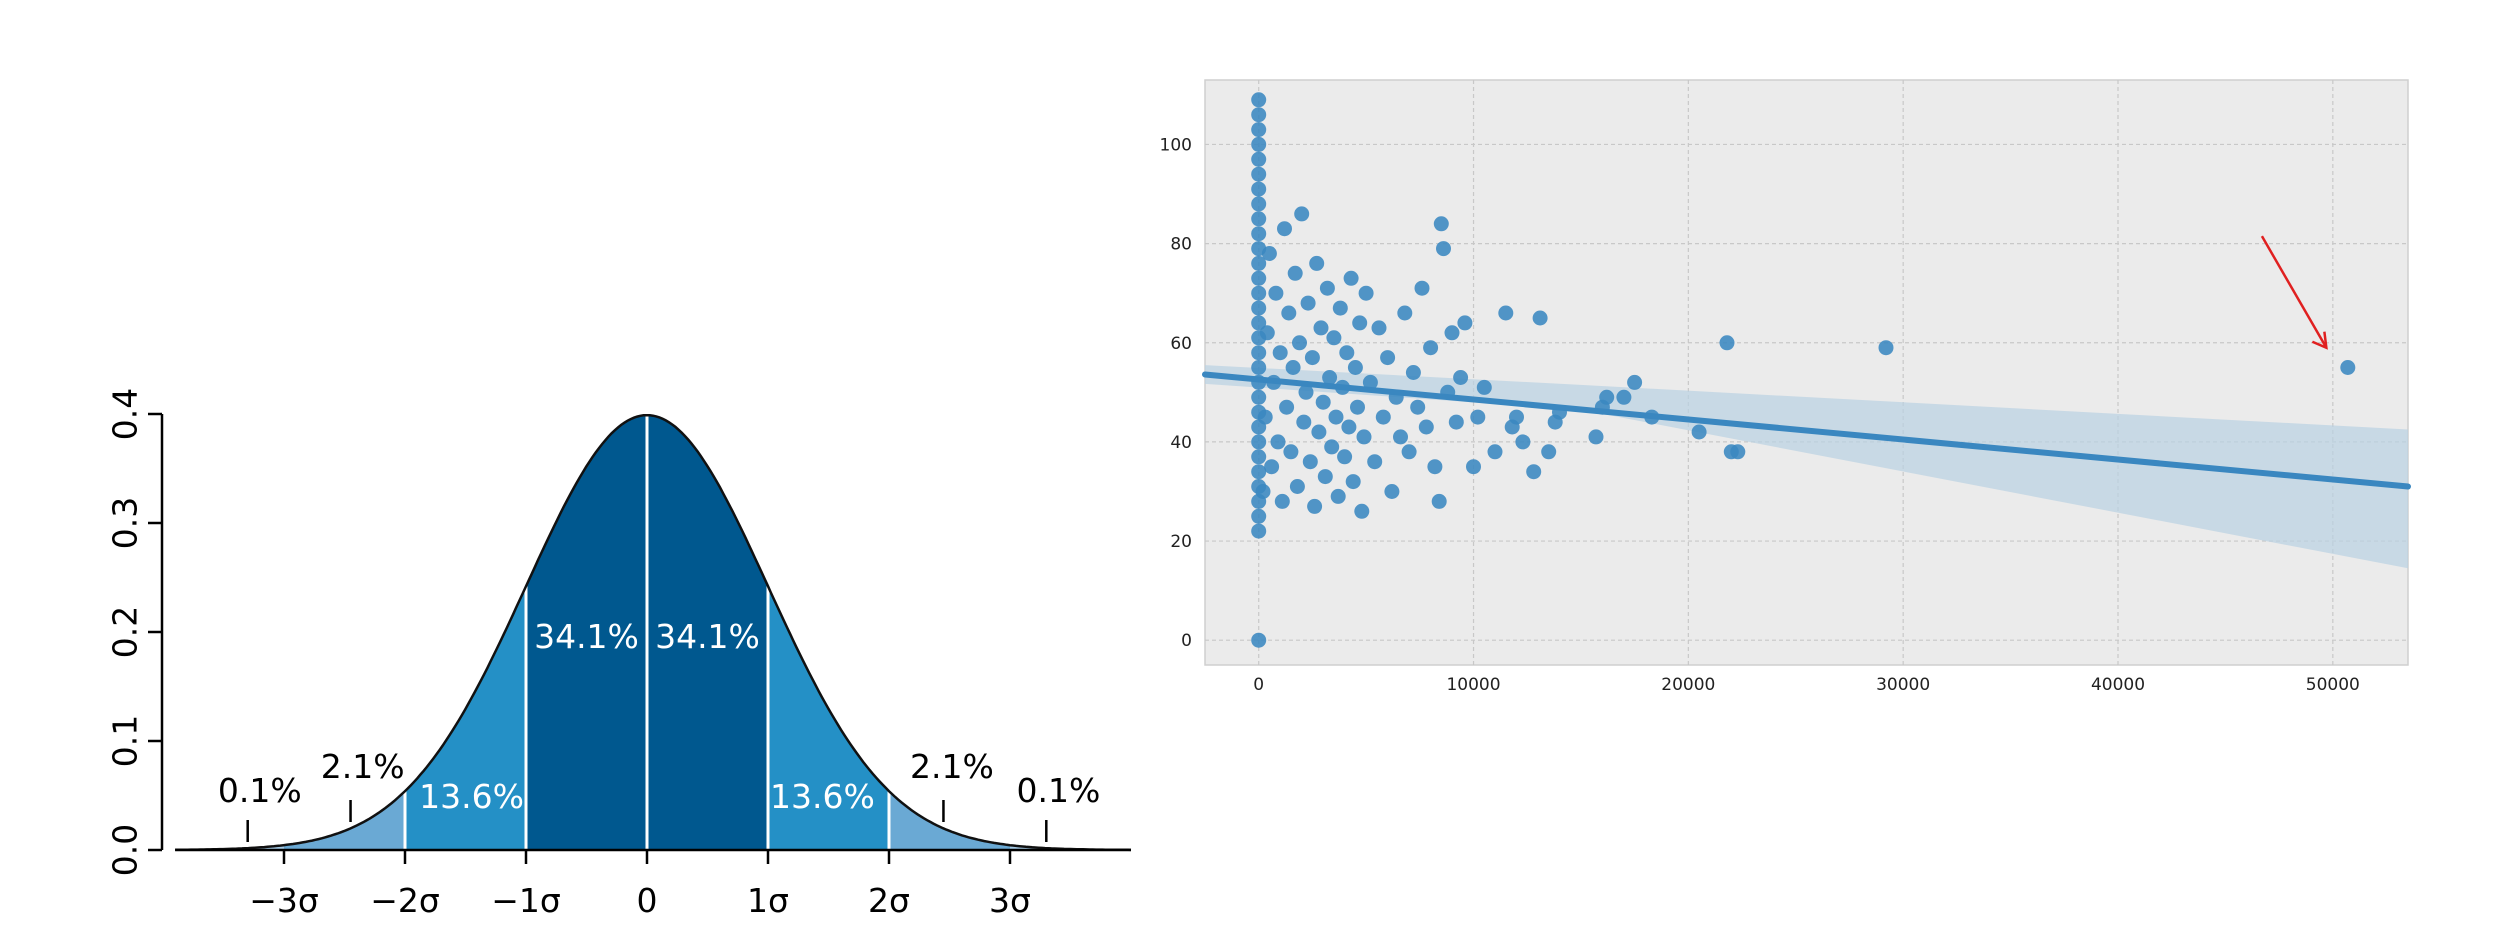 The width and height of the screenshot is (2500, 946). Describe the element at coordinates (526, 900) in the screenshot. I see `x-tick-label: −1σ` at that location.